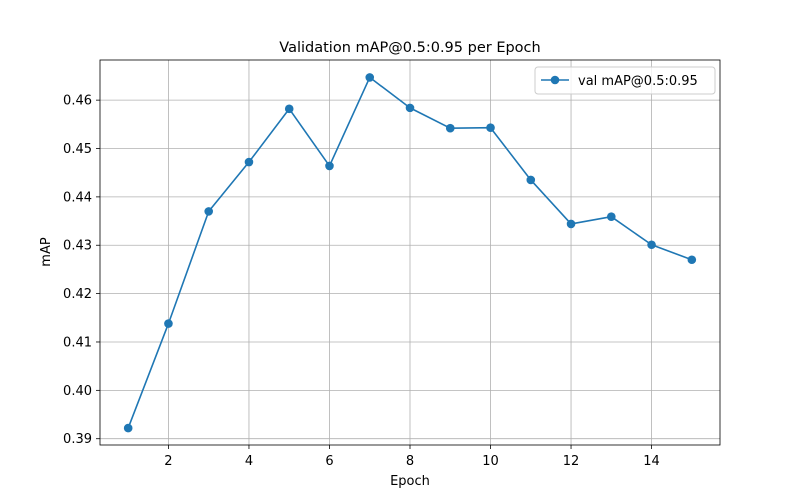  Describe the element at coordinates (46, 252) in the screenshot. I see `y-axis-label: mAP` at that location.